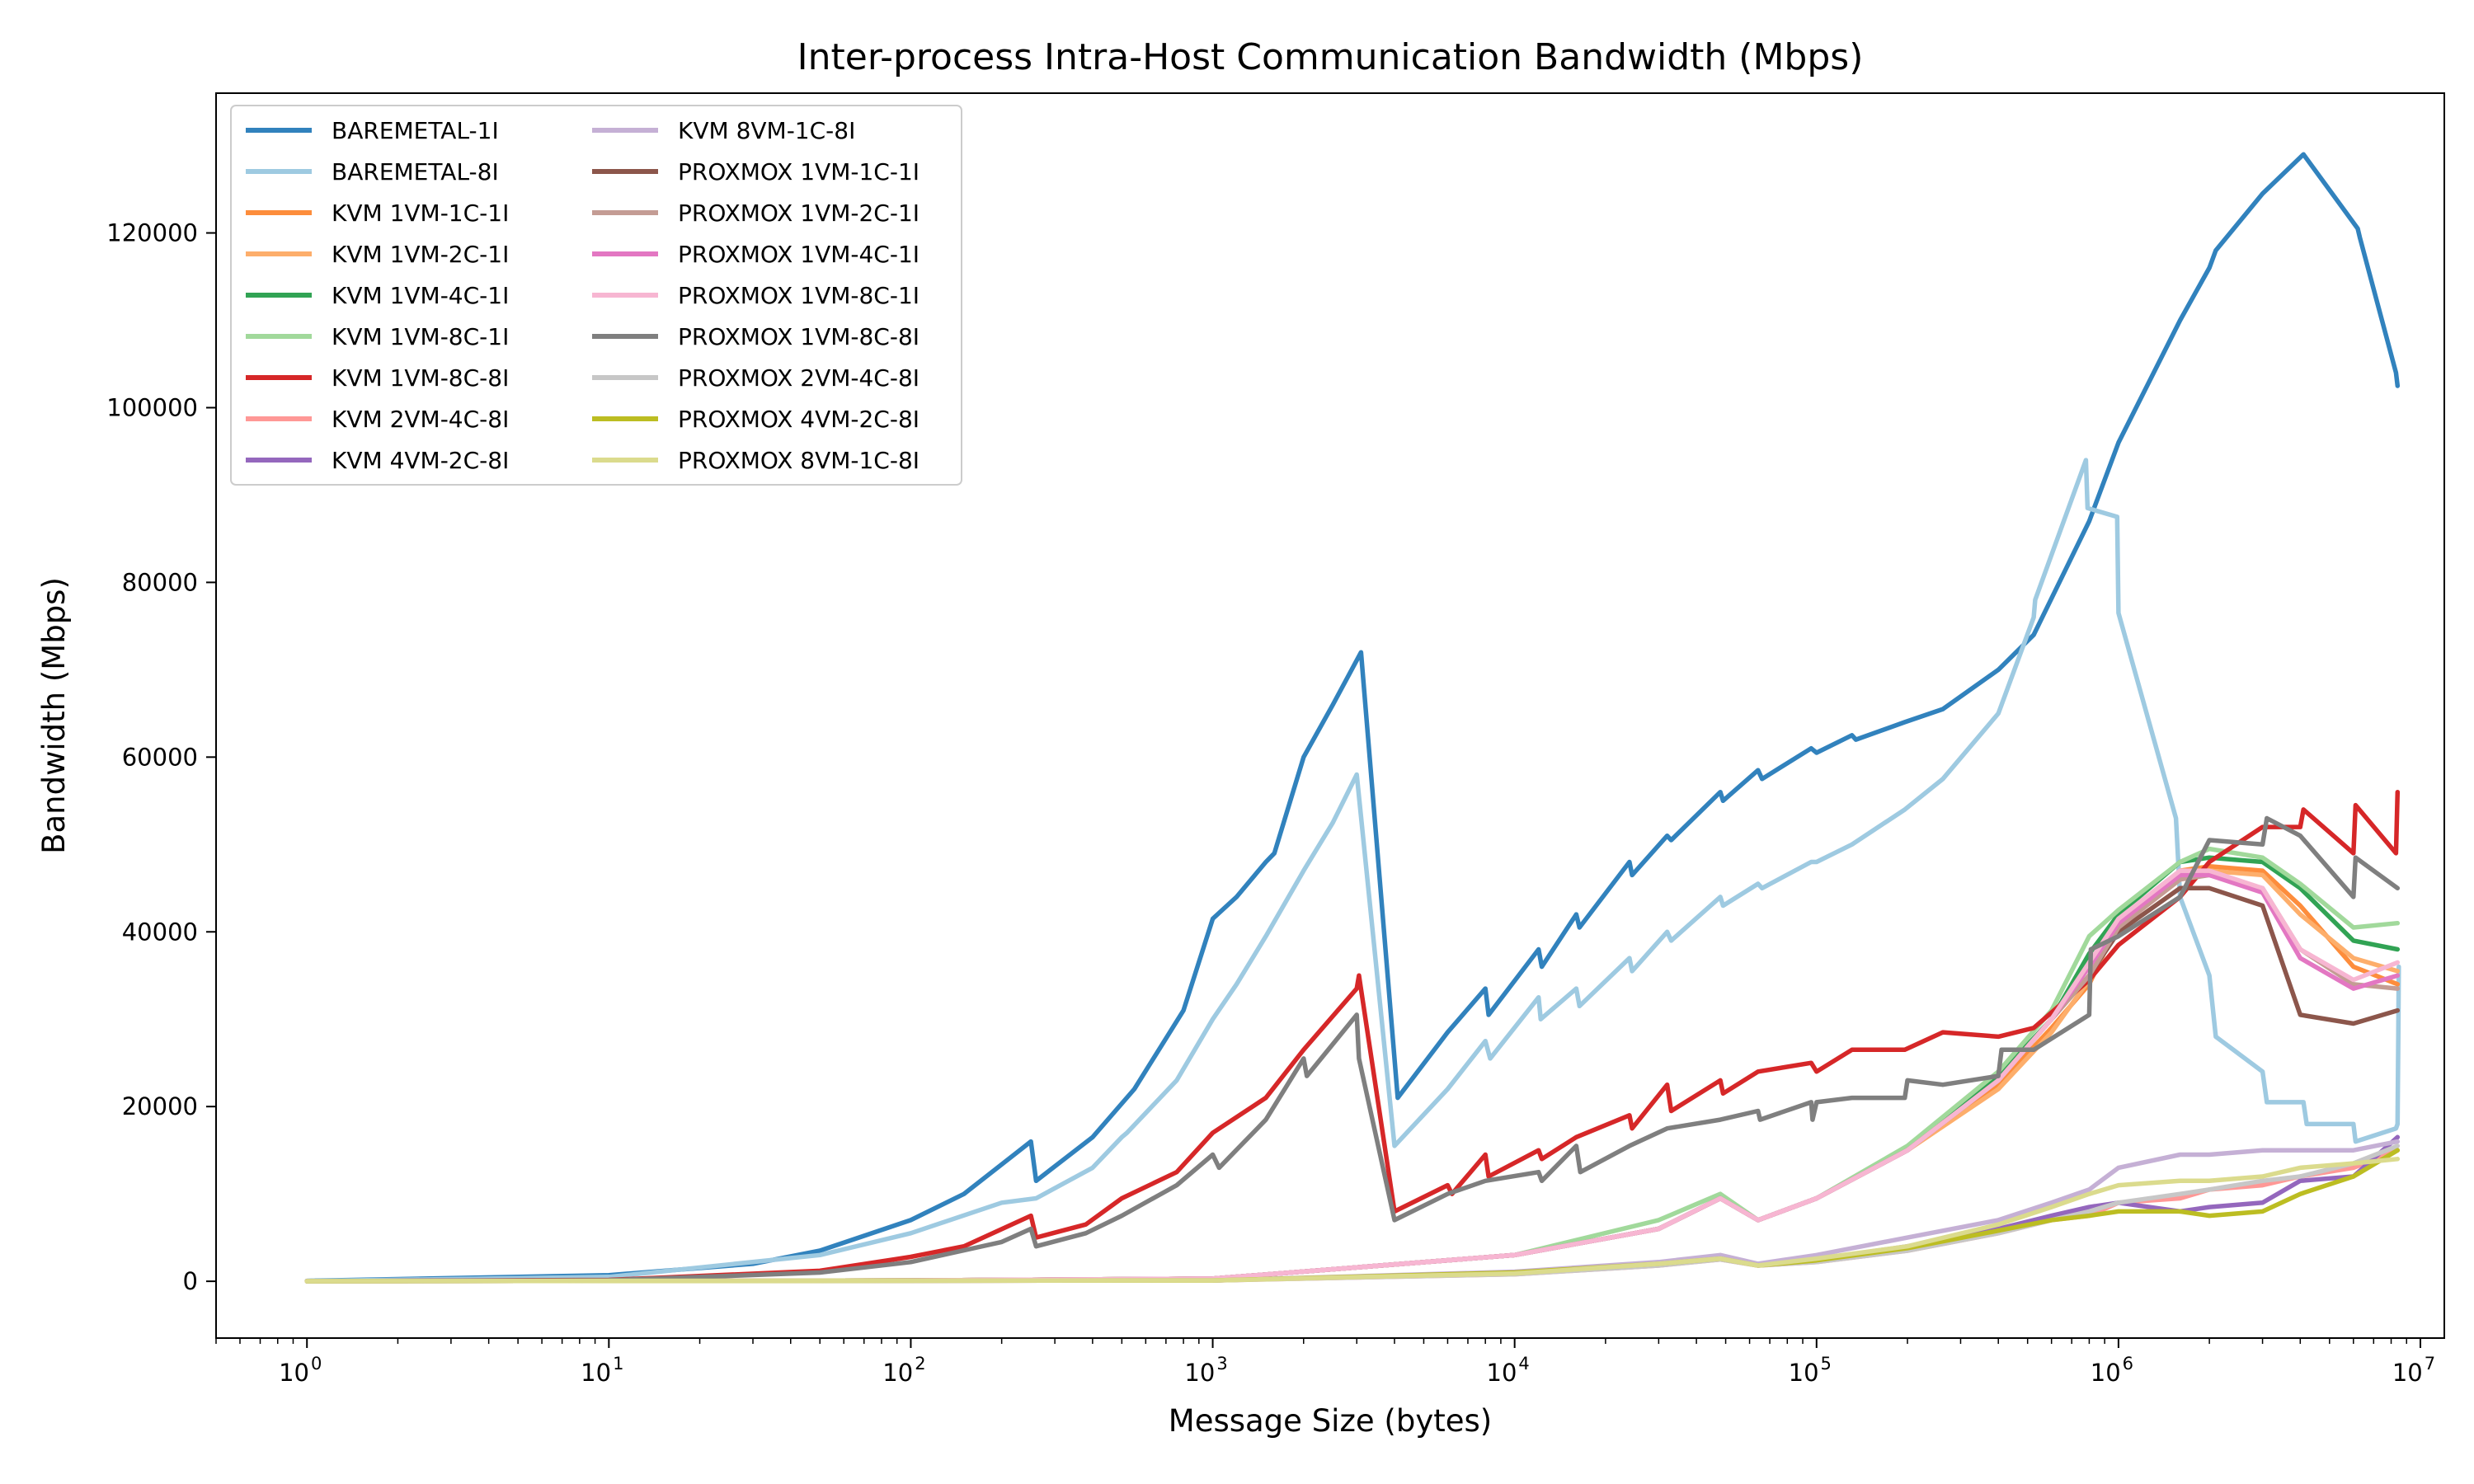 The height and width of the screenshot is (1484, 2474). What do you see at coordinates (54, 715) in the screenshot?
I see `y-axis-label: Bandwidth (Mbps)` at bounding box center [54, 715].